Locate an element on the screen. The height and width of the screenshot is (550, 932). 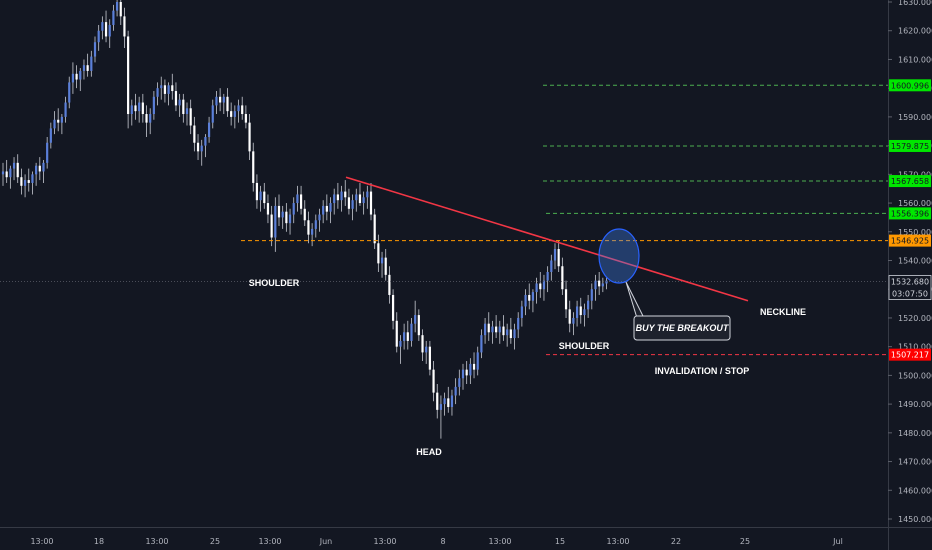
price-tick-label: 1470.000 is located at coordinates (915, 462).